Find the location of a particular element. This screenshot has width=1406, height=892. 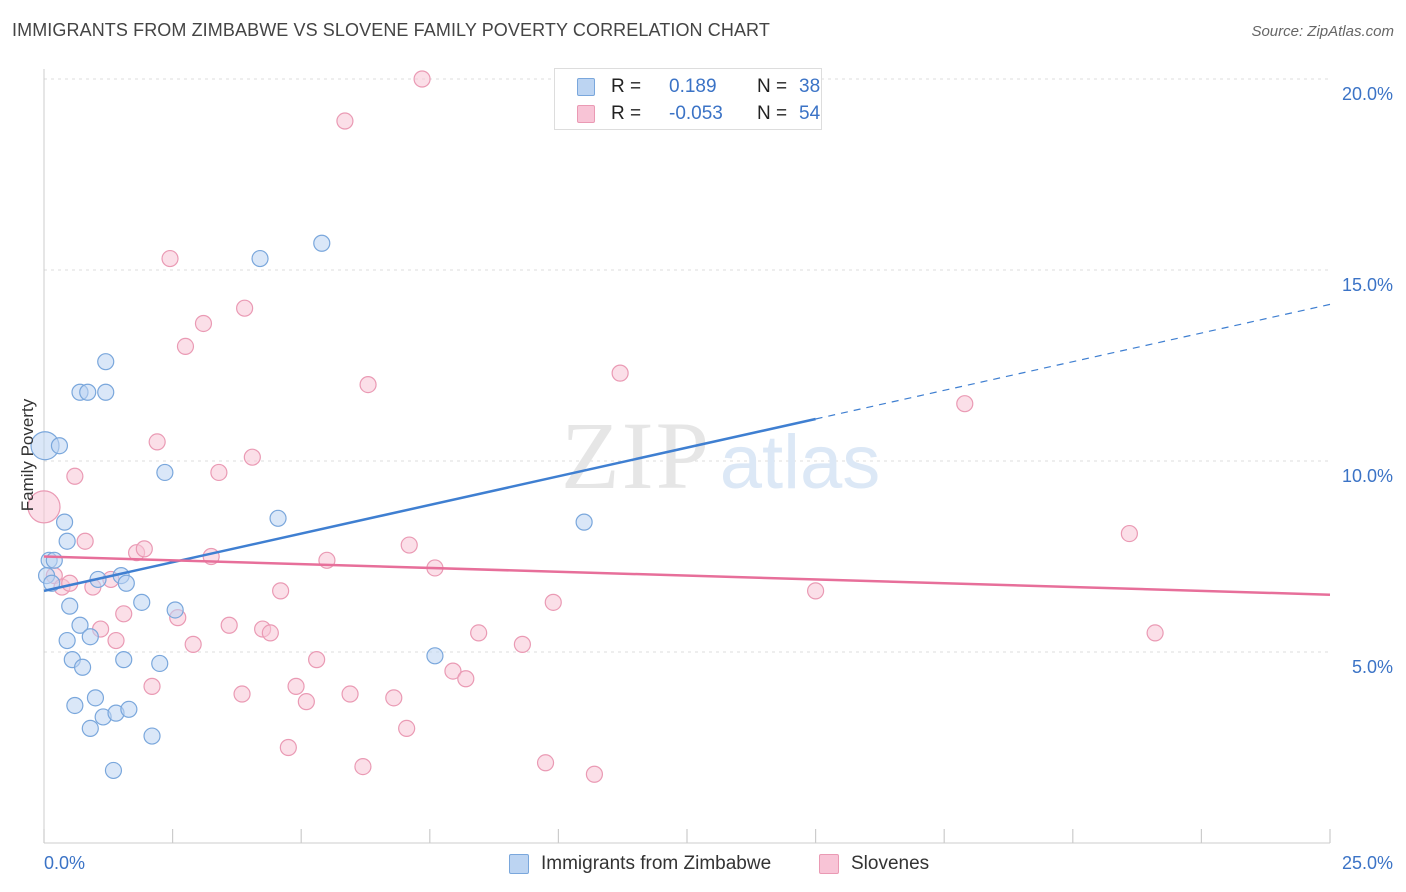

legend-r-value: -0.053 is located at coordinates (696, 113).